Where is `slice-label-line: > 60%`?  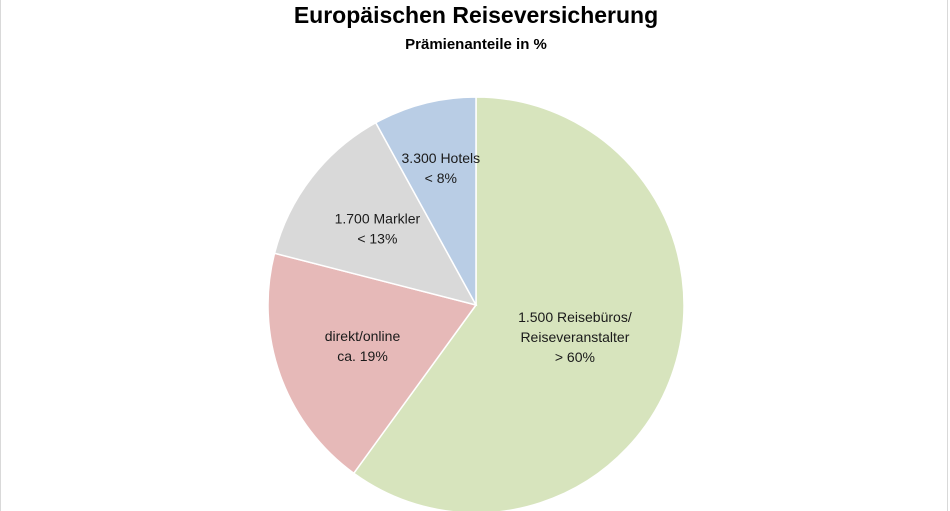
slice-label-line: > 60% is located at coordinates (575, 357).